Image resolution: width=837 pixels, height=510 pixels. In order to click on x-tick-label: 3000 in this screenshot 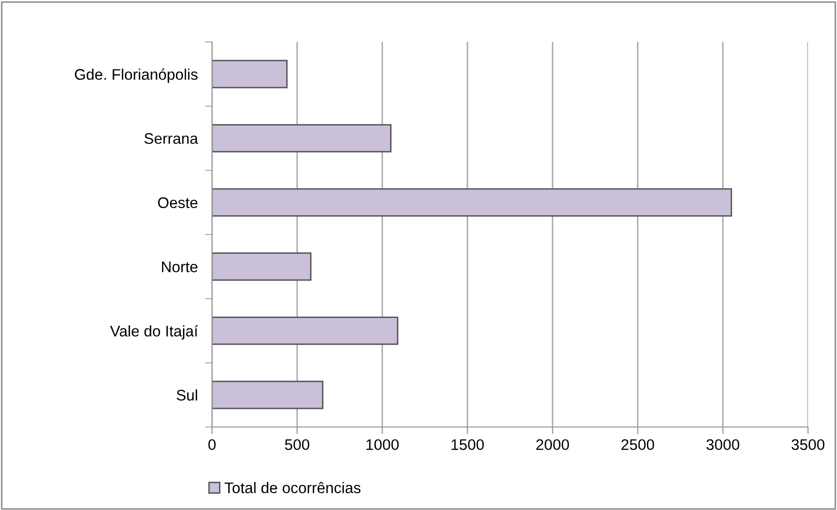, I will do `click(723, 444)`.